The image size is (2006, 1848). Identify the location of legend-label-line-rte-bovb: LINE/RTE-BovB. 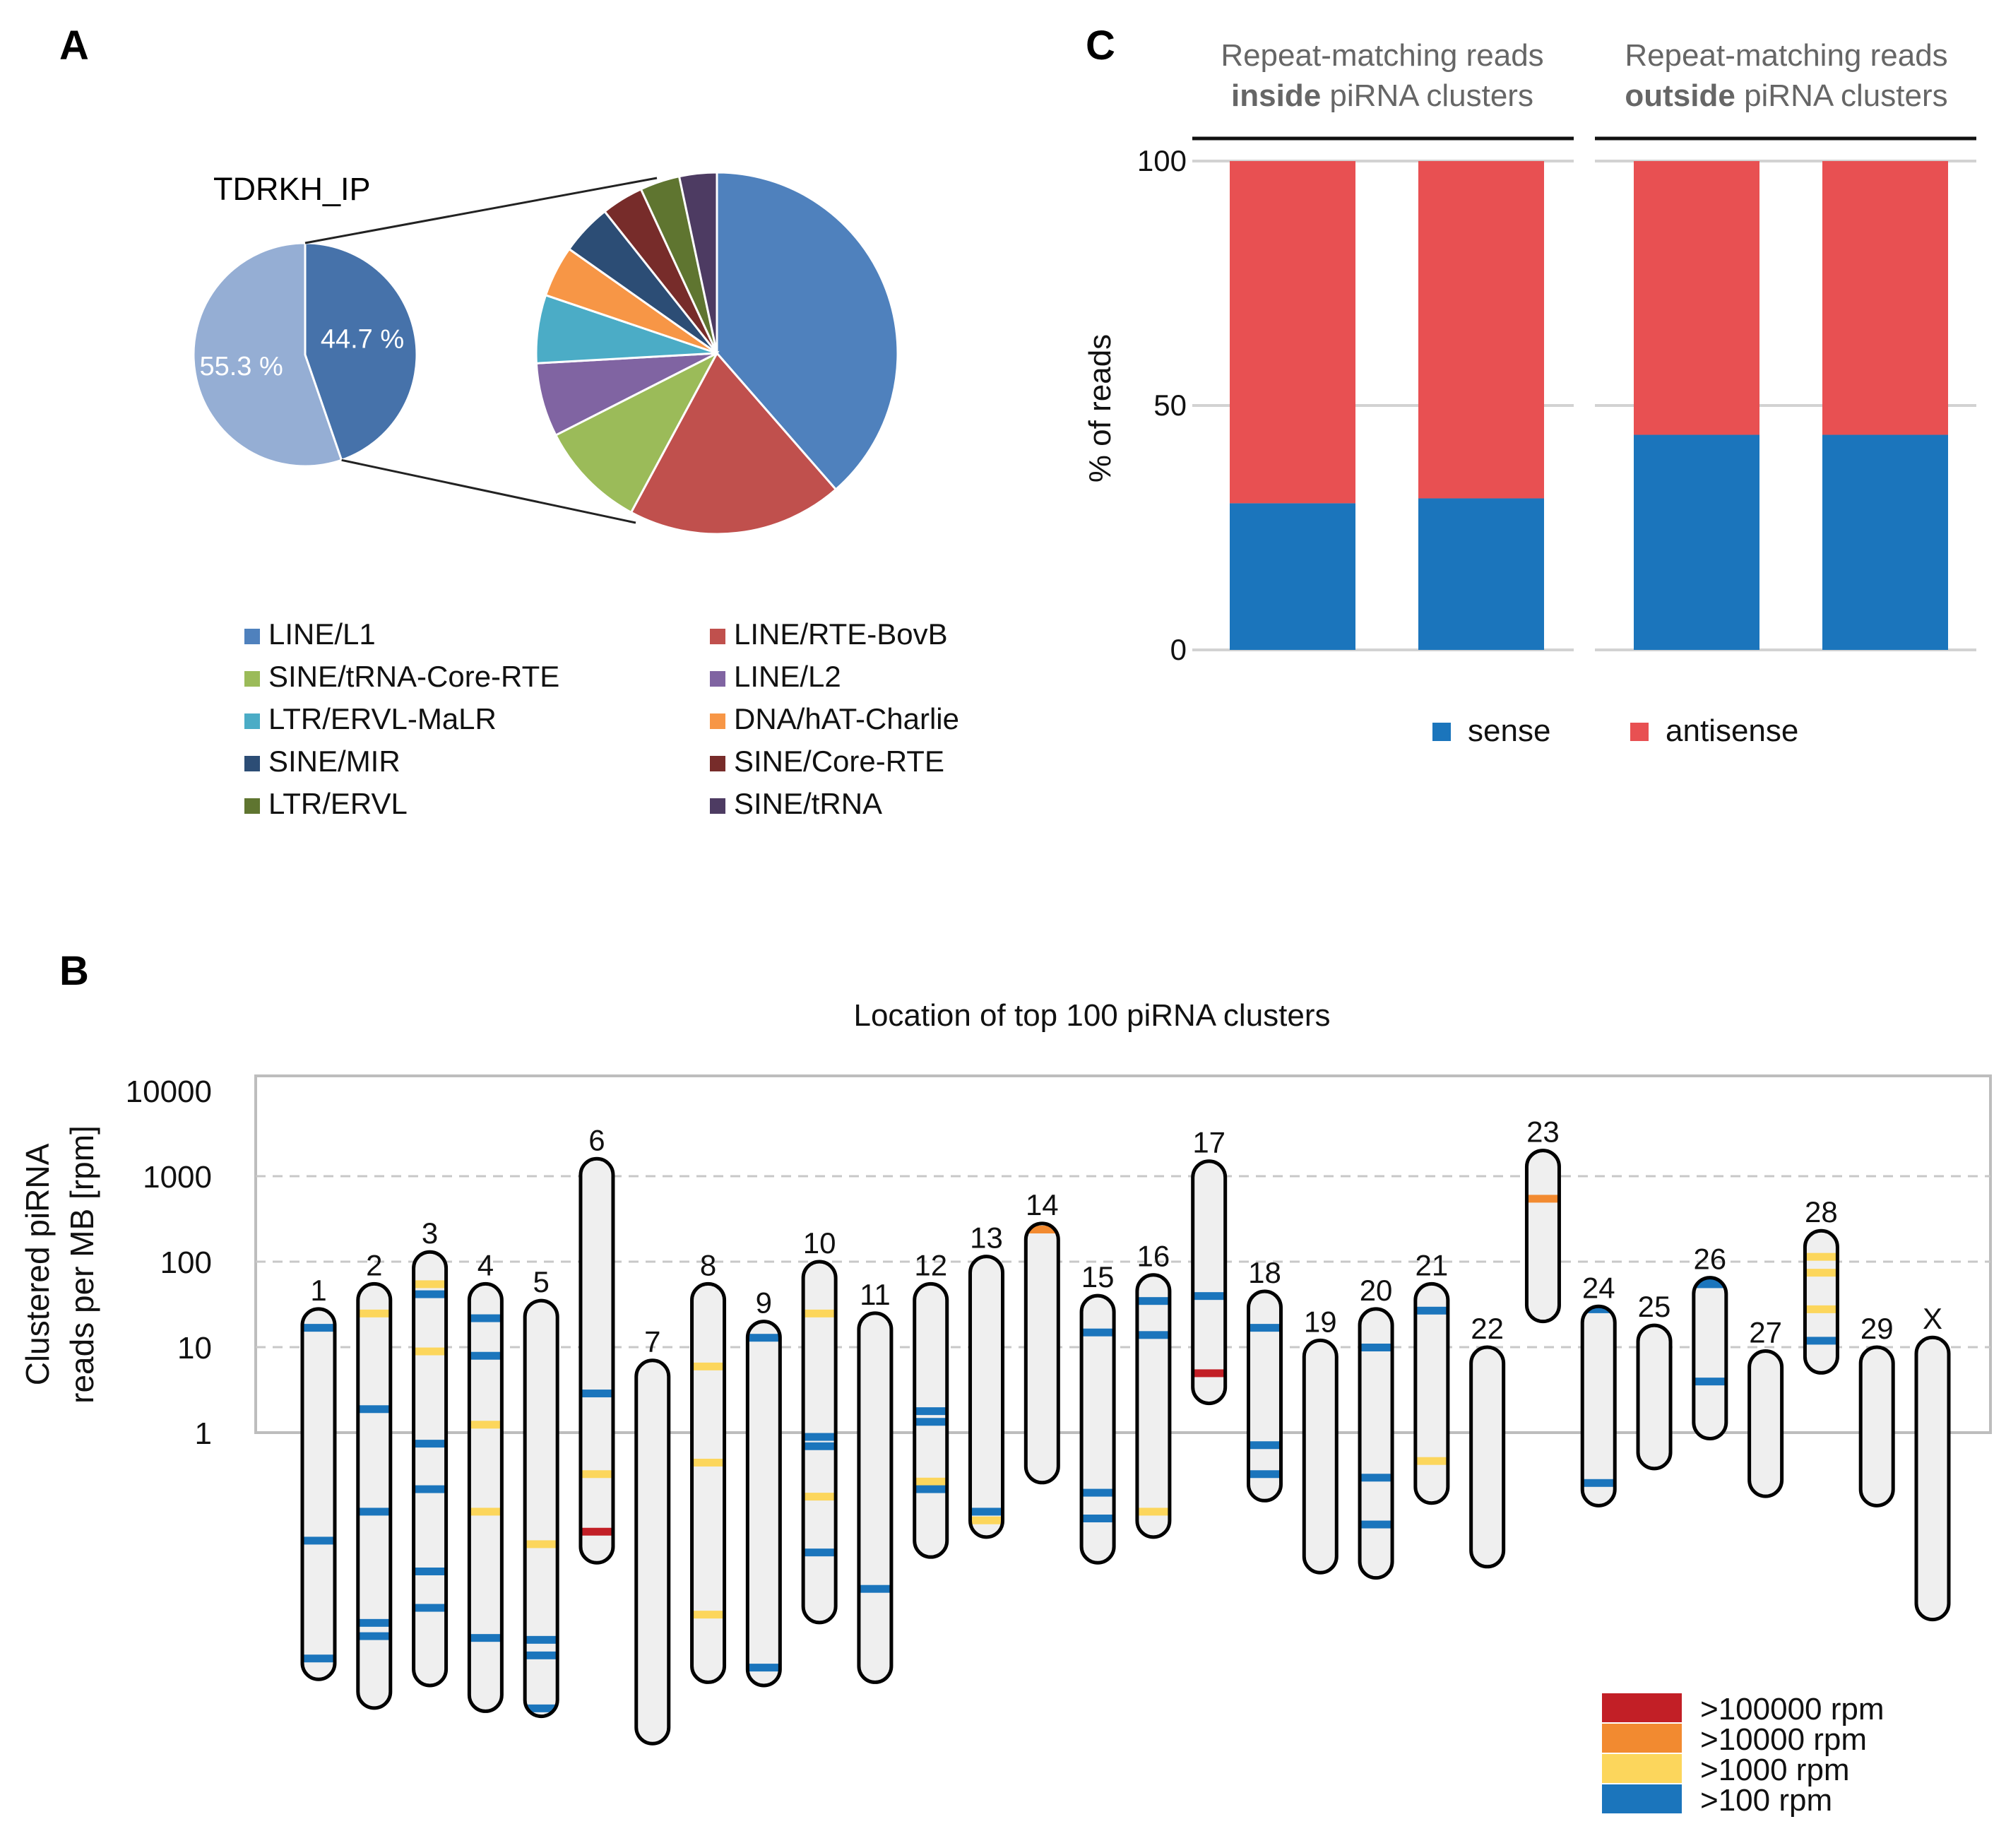
(841, 634).